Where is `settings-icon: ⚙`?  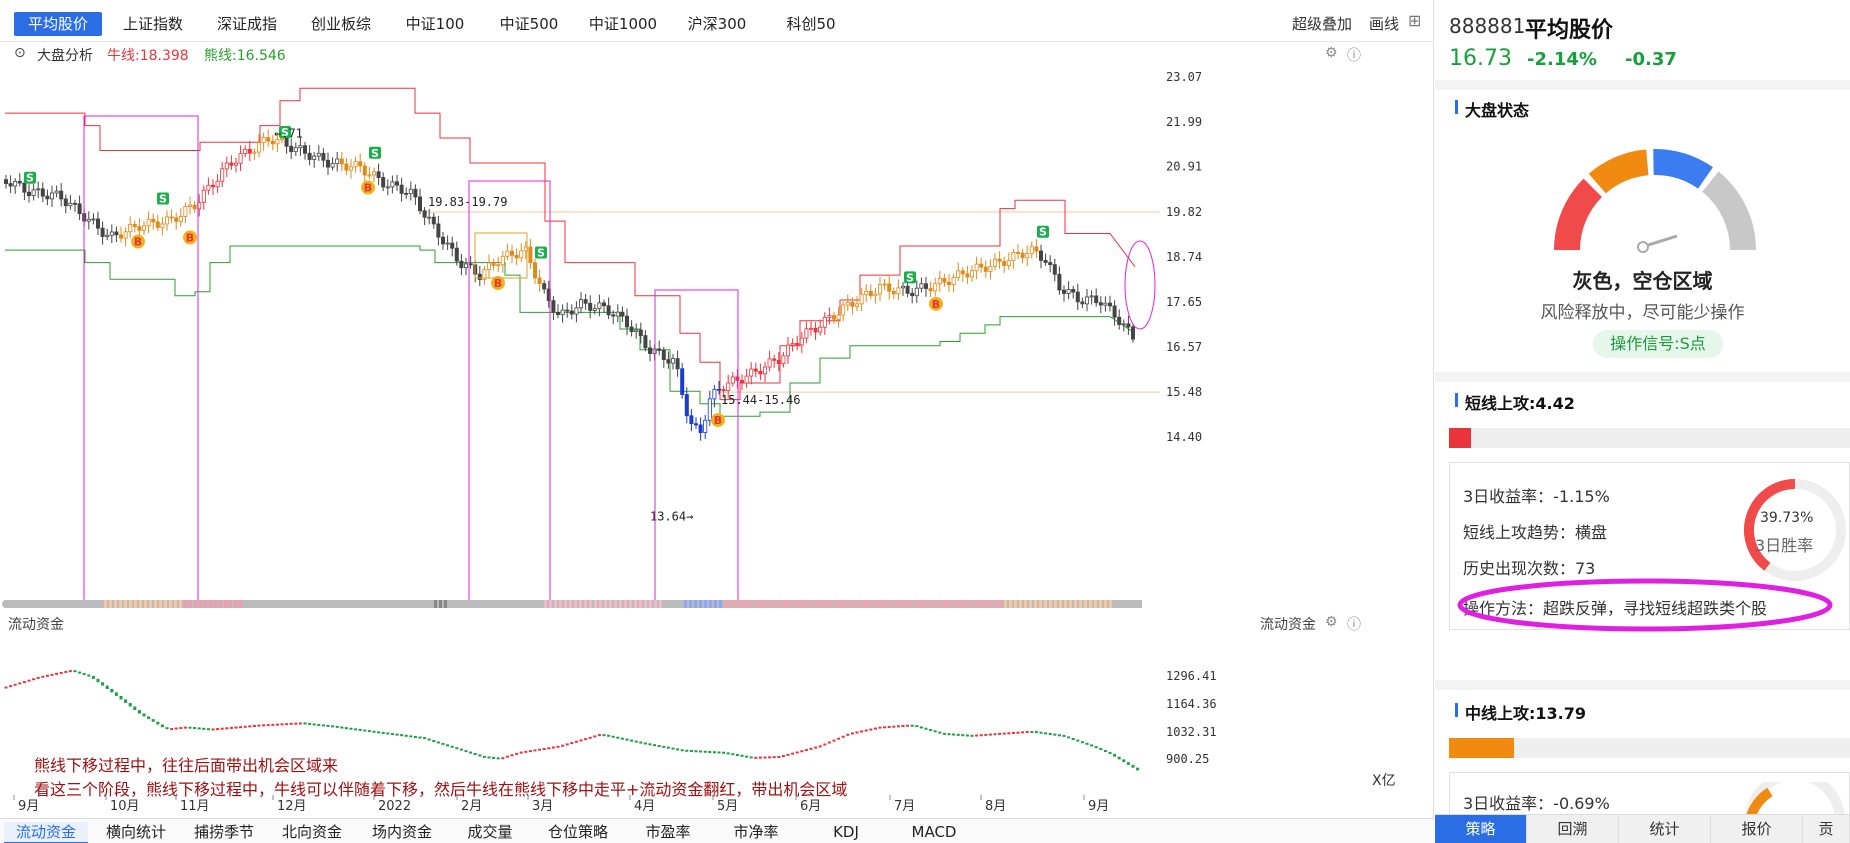 settings-icon: ⚙ is located at coordinates (1331, 53).